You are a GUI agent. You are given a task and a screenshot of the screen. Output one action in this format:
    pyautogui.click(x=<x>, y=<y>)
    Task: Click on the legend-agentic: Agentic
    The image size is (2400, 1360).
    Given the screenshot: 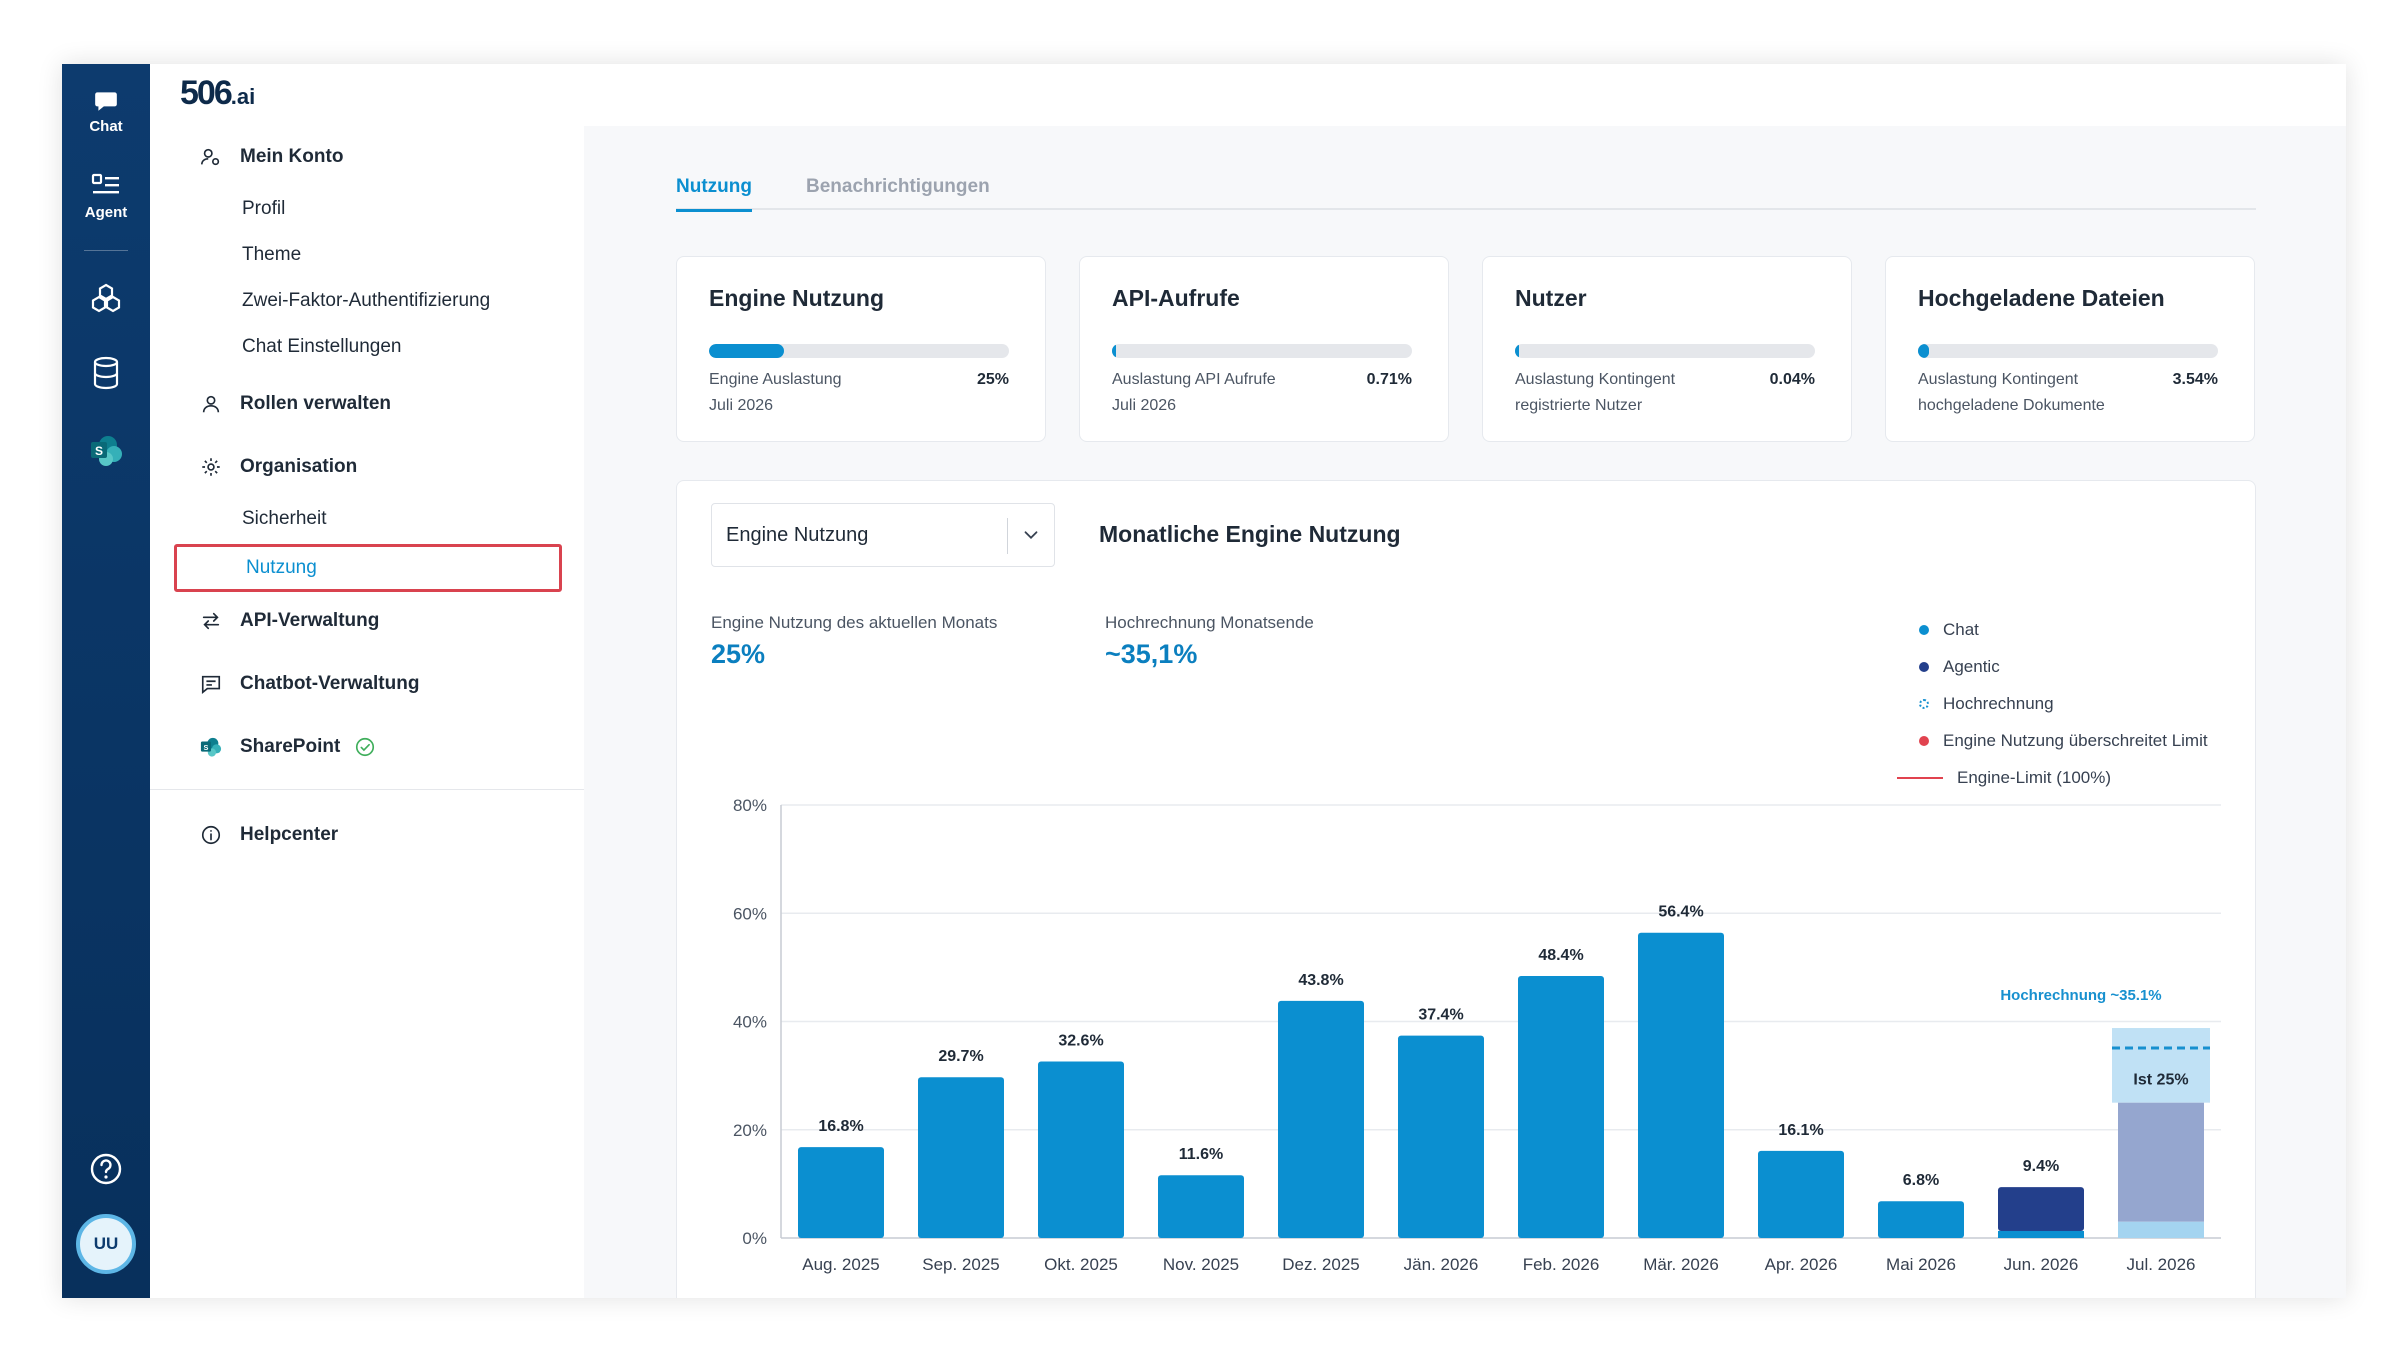 What is the action you would take?
    pyautogui.click(x=2061, y=666)
    